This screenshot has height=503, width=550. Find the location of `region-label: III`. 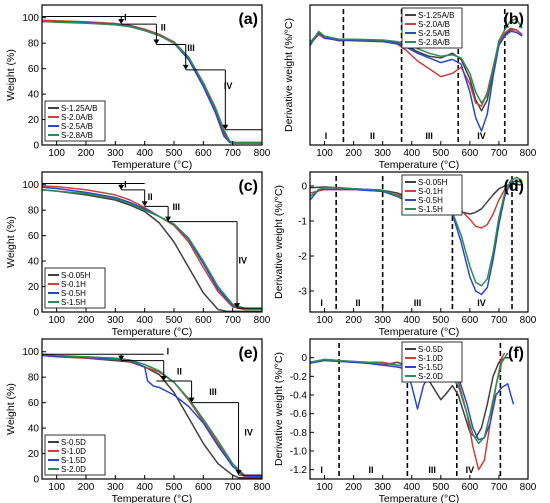

region-label: III is located at coordinates (418, 303).